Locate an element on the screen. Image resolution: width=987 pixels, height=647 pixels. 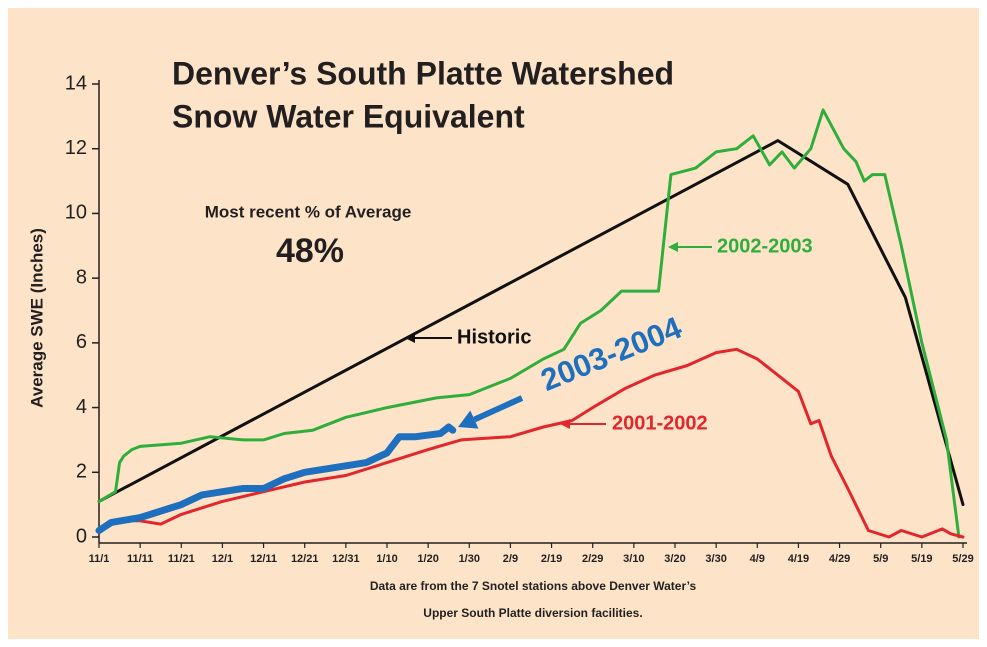
x-tick-label: 1/10 is located at coordinates (386, 559).